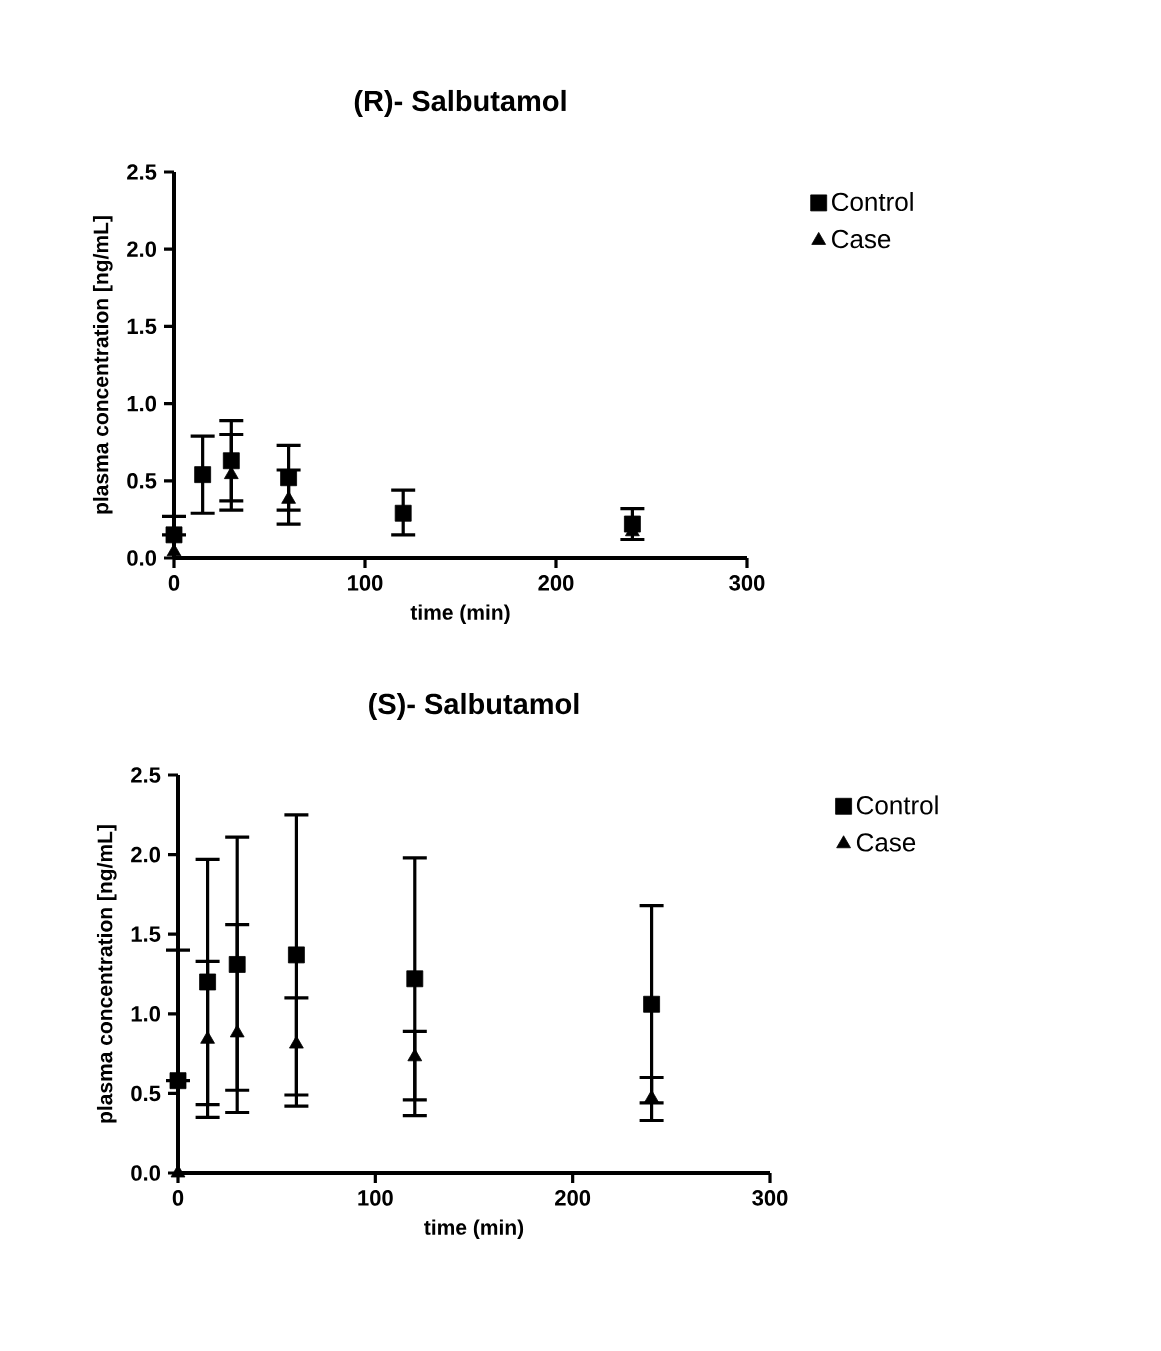  I want to click on chart-title: (S)- Salbutamol, so click(474, 706).